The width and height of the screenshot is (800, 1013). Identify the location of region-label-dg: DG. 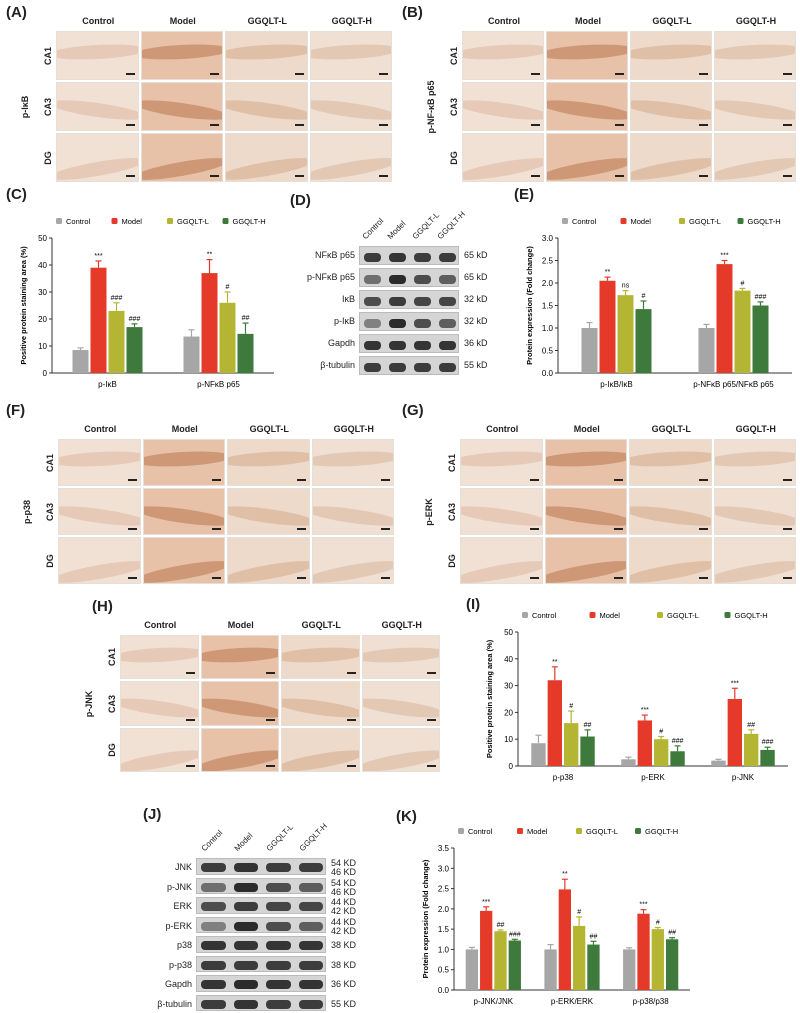
(454, 157).